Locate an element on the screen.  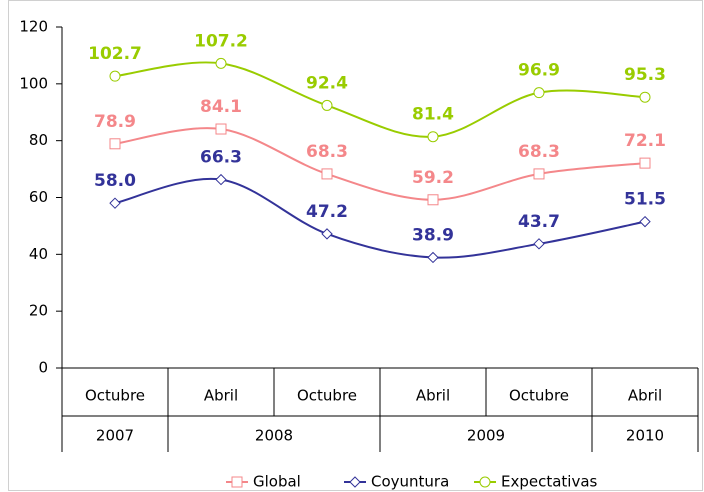
value-label: 92.4 is located at coordinates (327, 83).